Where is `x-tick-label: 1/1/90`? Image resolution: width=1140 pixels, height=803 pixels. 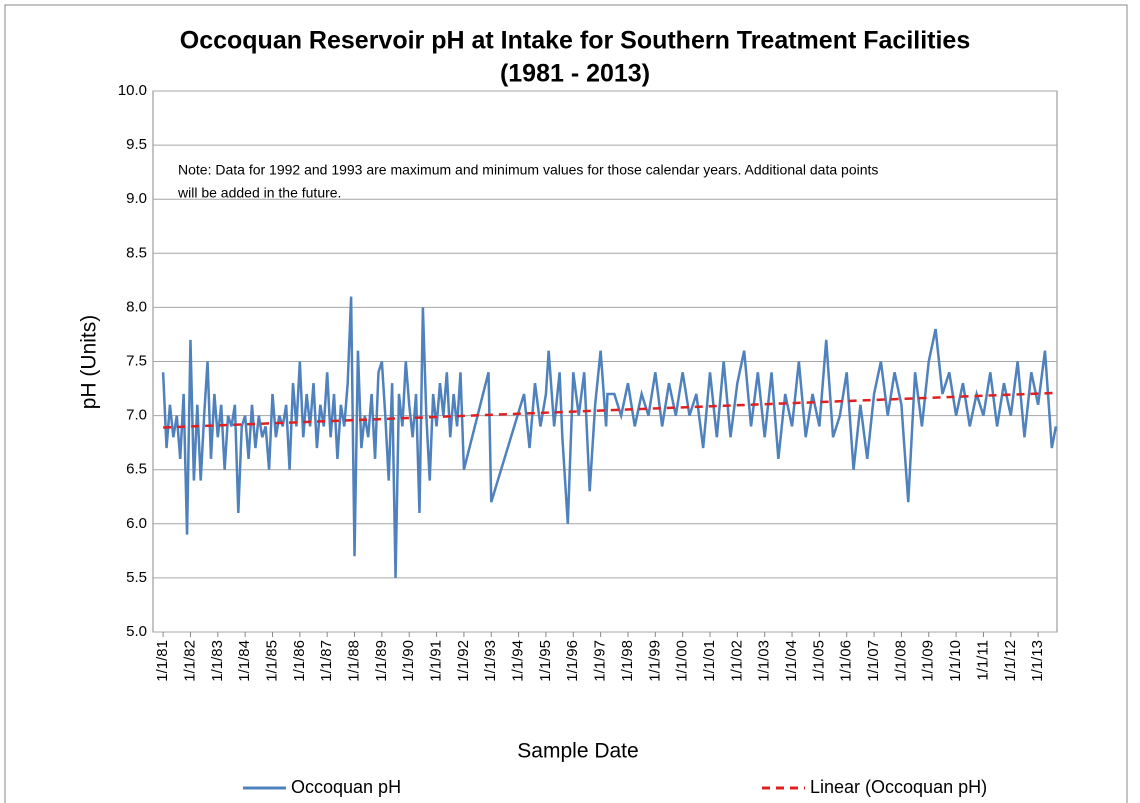 x-tick-label: 1/1/90 is located at coordinates (408, 661).